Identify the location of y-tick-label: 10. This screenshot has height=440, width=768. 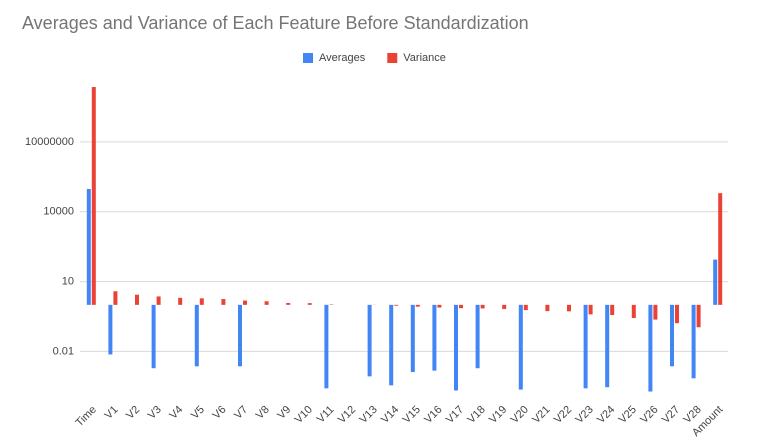
(68, 281).